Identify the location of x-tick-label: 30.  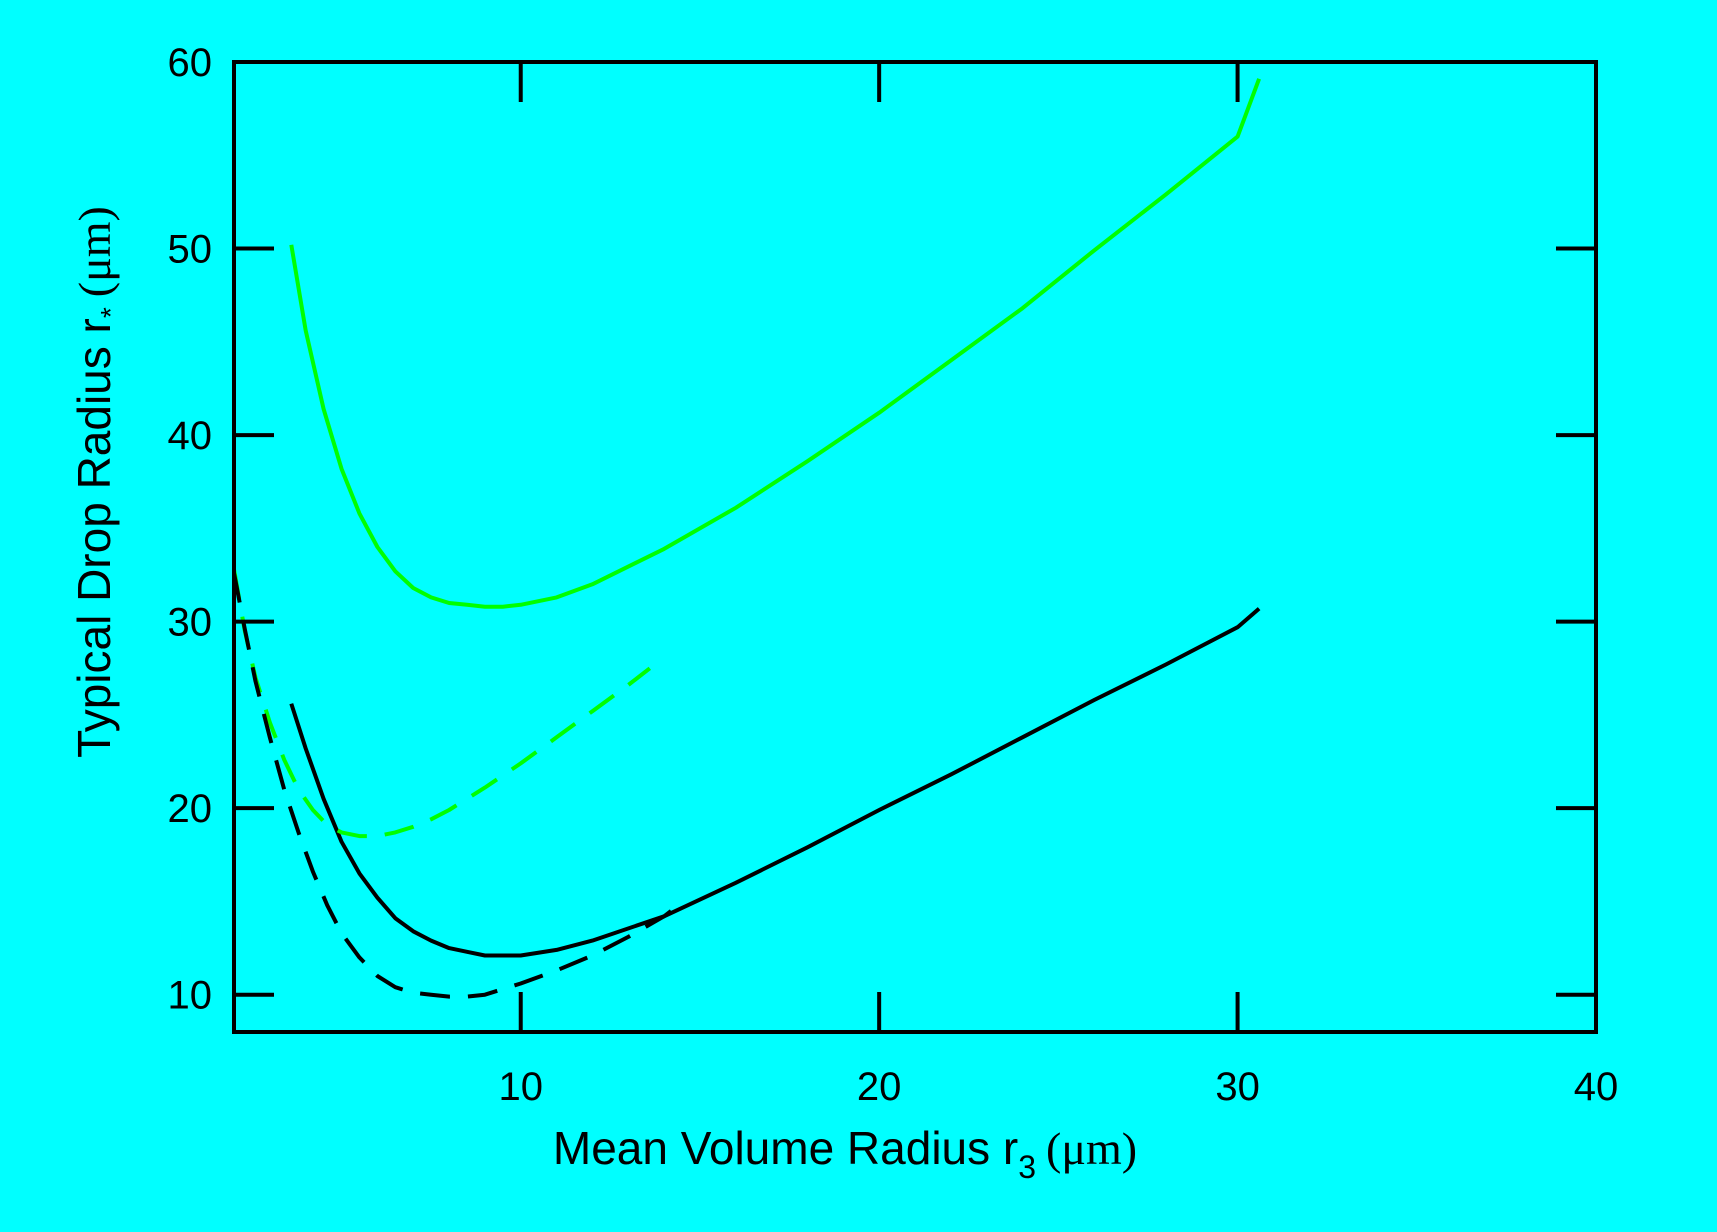
(1237, 1087).